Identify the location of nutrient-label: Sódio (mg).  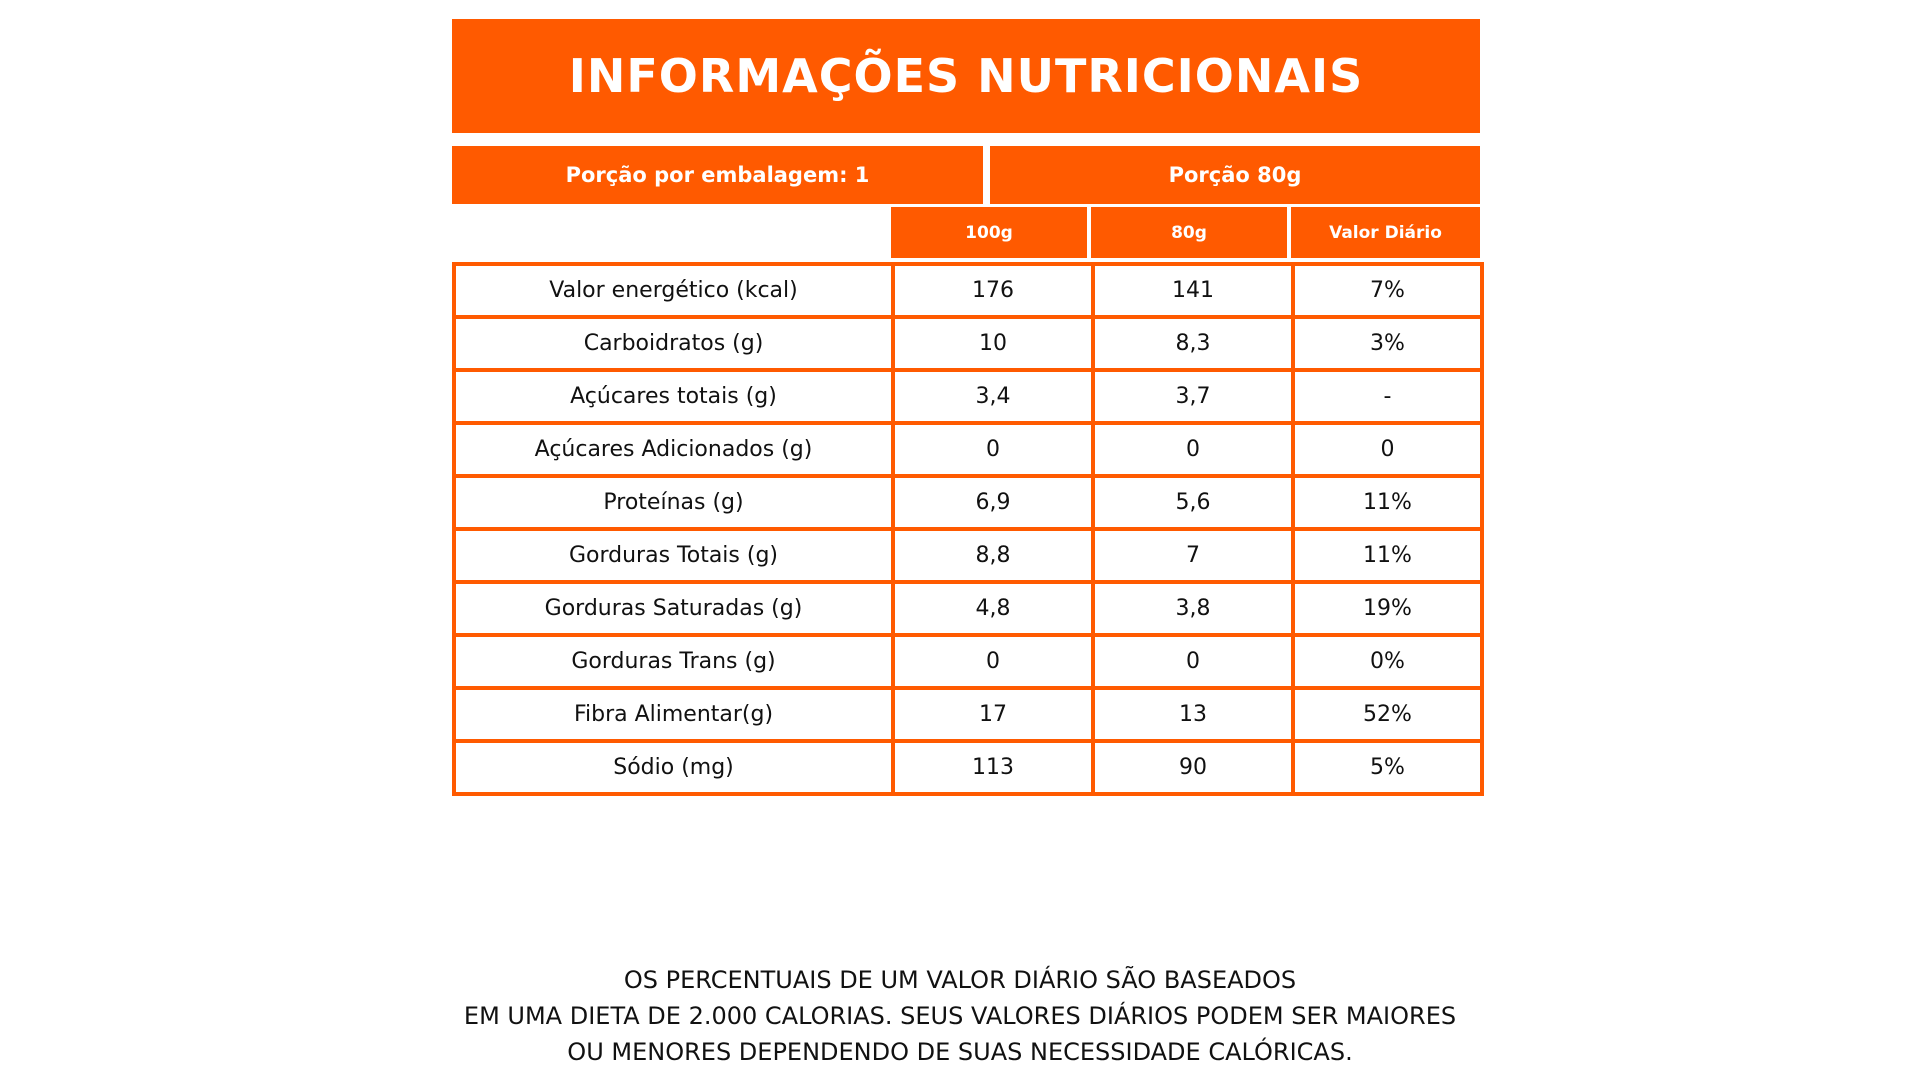
(673, 767).